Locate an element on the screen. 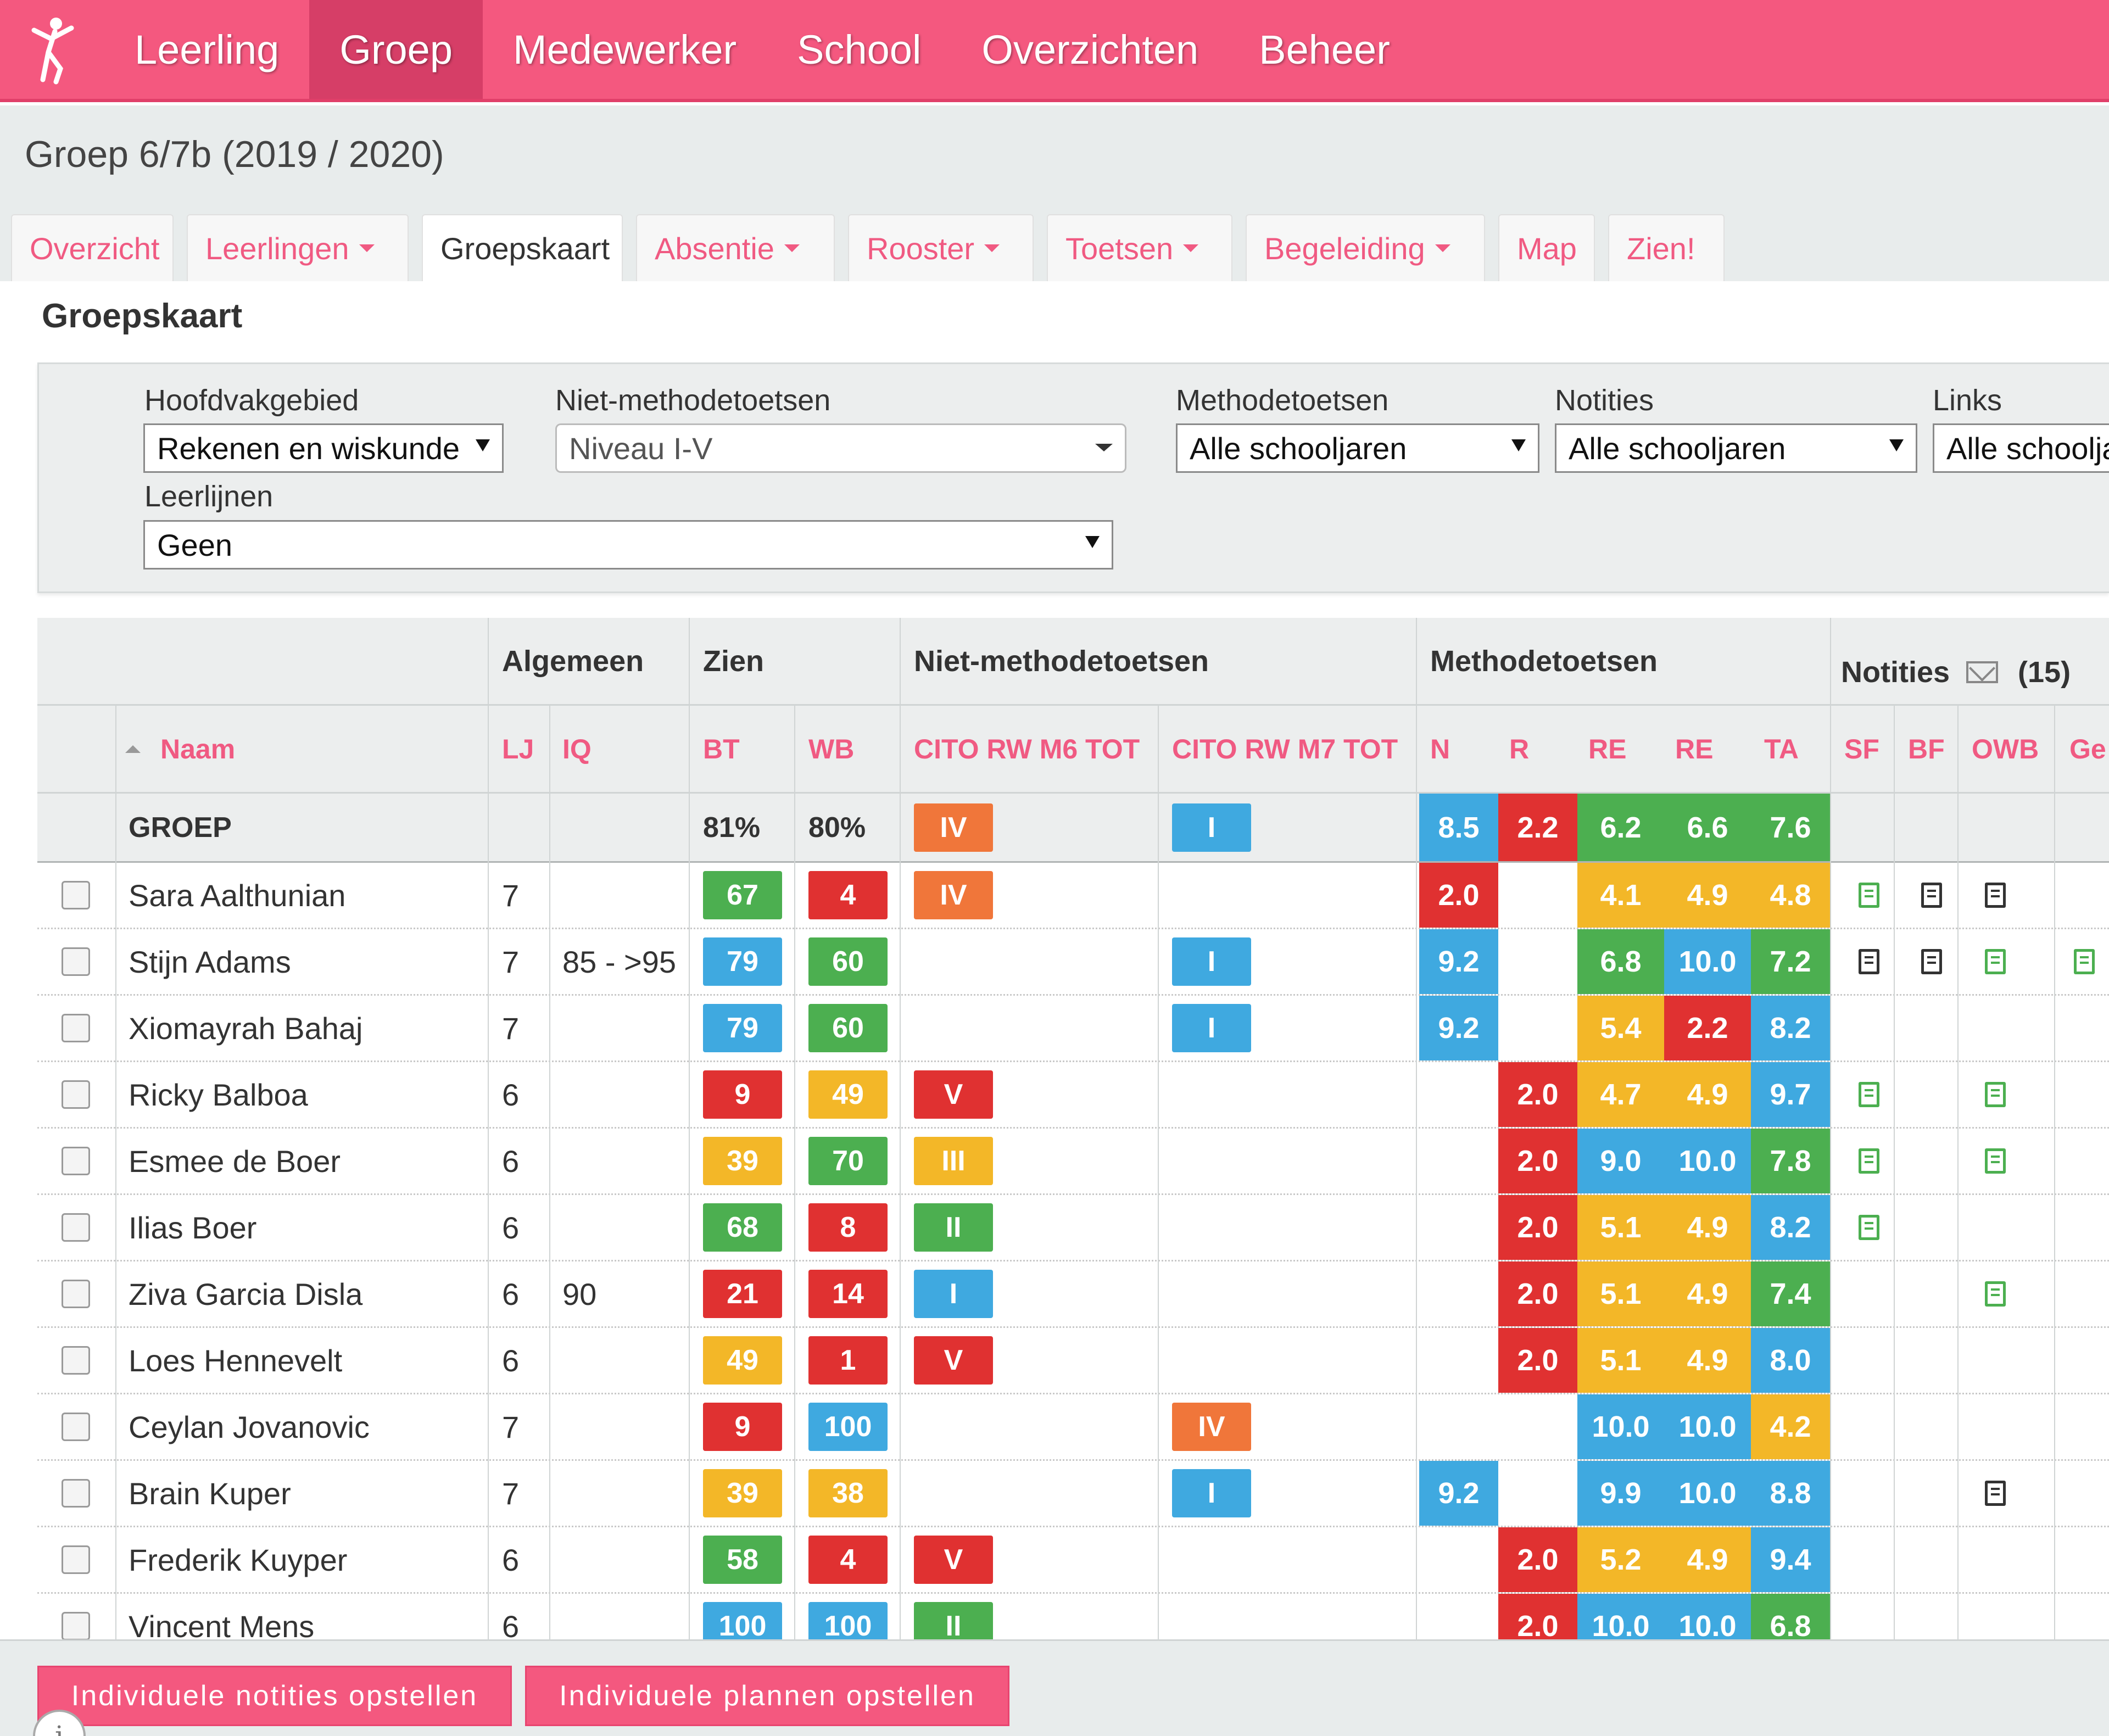 The width and height of the screenshot is (2109, 1736). select-hoofdvakgebied: Rekenen en wiskunde is located at coordinates (323, 448).